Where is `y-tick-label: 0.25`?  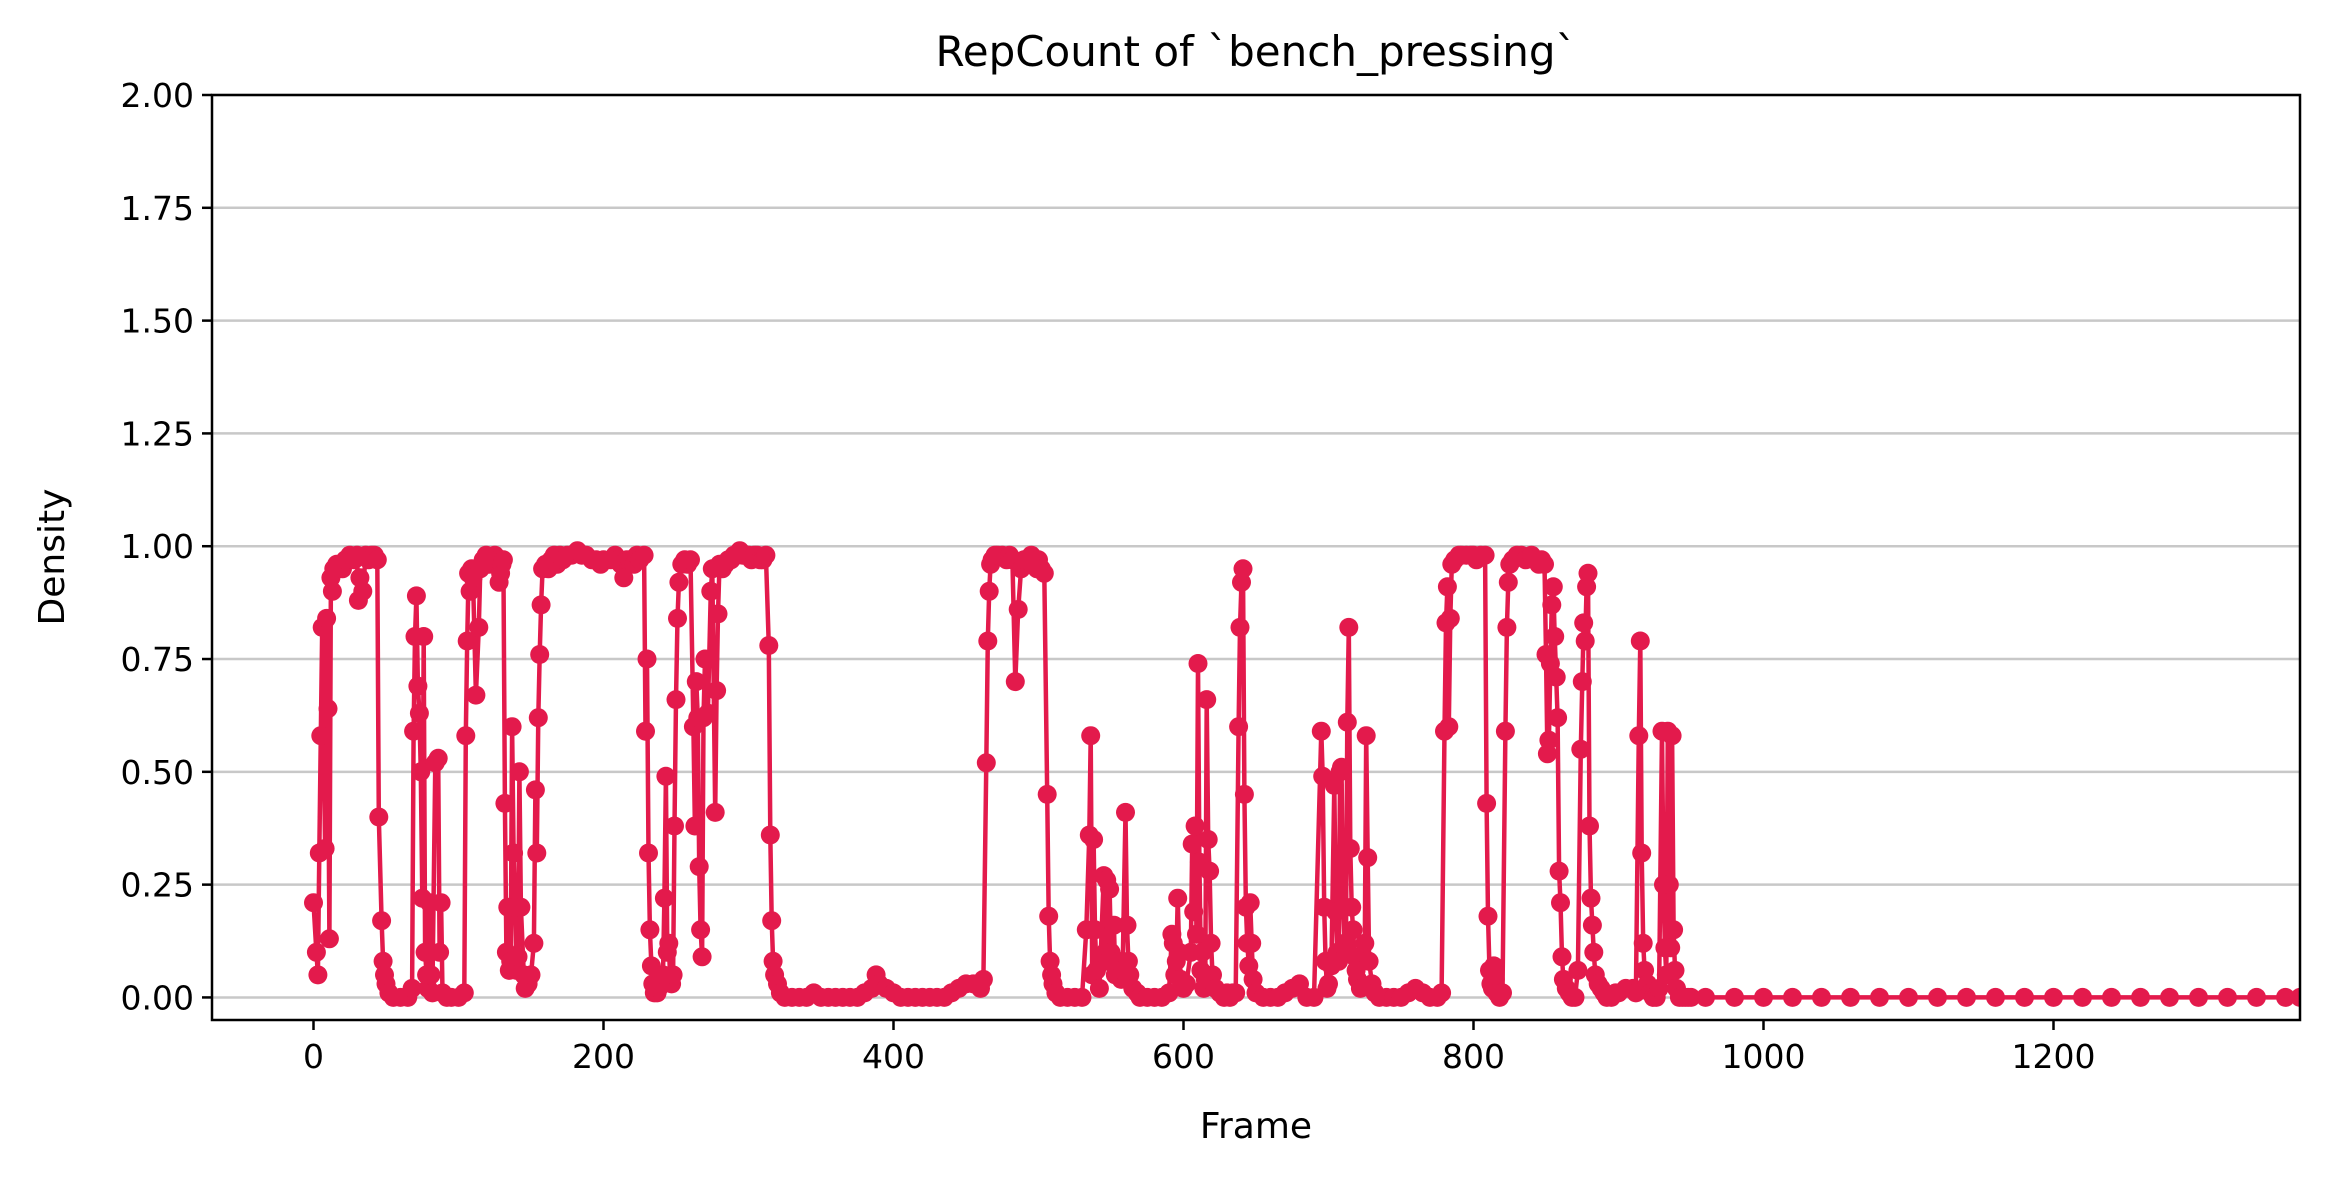 y-tick-label: 0.25 is located at coordinates (157, 885).